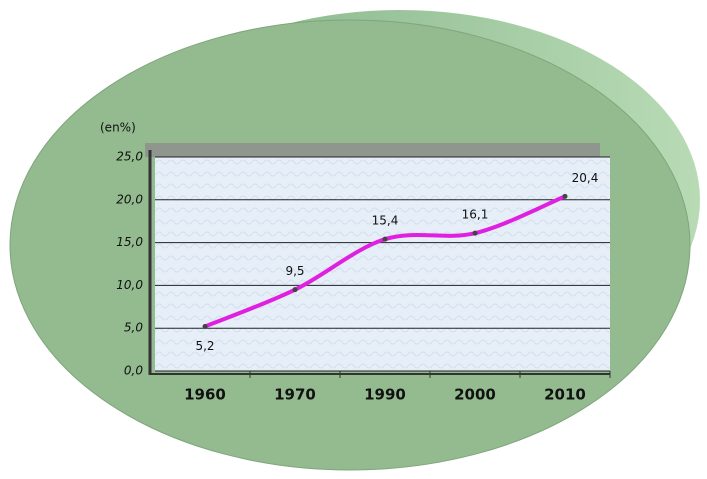 This screenshot has width=707, height=479. I want to click on y-label: (en%), so click(118, 128).